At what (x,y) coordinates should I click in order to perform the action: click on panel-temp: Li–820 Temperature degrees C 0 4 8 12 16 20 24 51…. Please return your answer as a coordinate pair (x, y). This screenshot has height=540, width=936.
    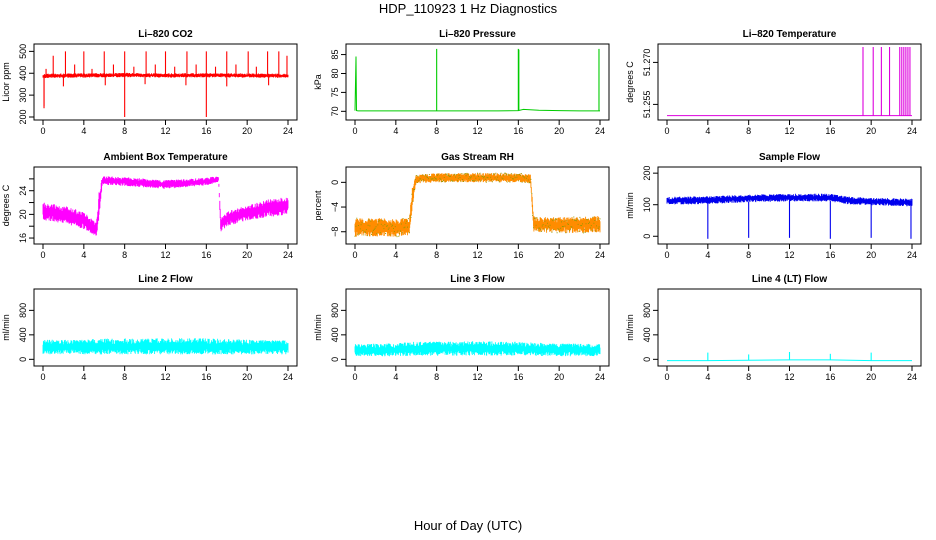
    Looking at the image, I should click on (773, 82).